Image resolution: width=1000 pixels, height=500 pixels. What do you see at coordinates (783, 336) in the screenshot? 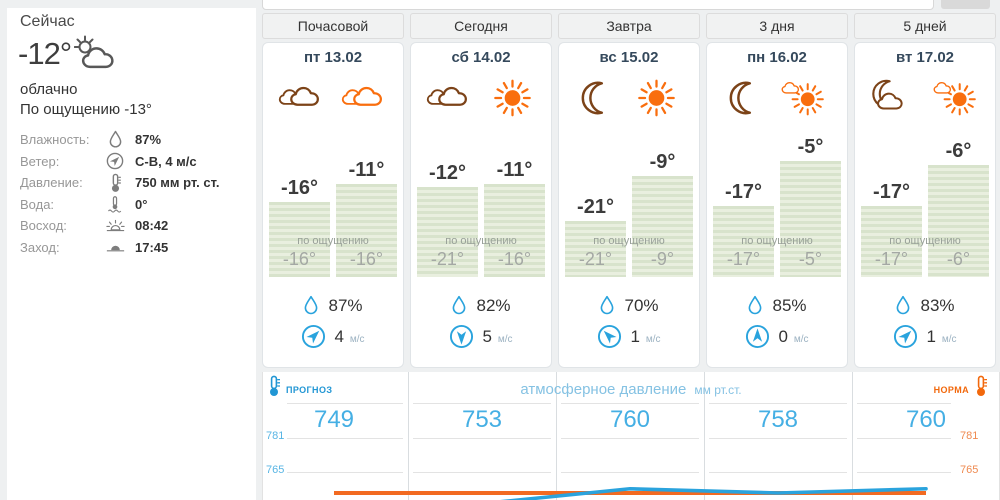
I see `wind-speed: 0` at bounding box center [783, 336].